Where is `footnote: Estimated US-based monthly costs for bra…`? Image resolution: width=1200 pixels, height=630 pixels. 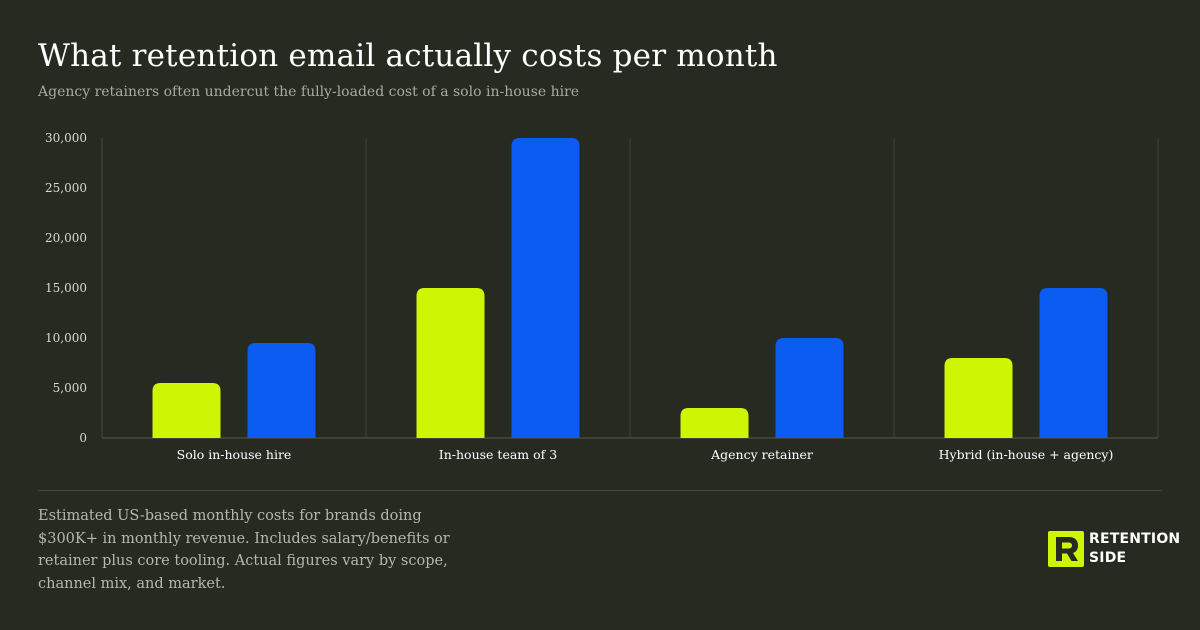 footnote: Estimated US-based monthly costs for bra… is located at coordinates (244, 550).